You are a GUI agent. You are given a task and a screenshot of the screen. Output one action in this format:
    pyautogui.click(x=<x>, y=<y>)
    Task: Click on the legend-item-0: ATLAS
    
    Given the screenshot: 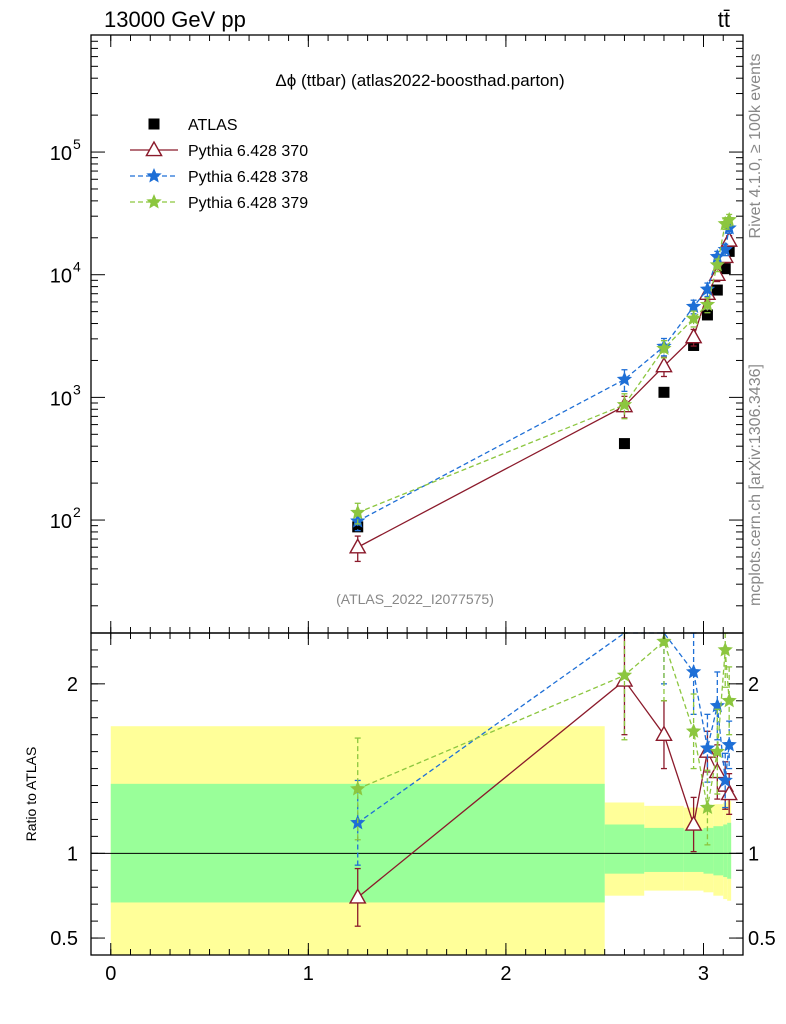 What is the action you would take?
    pyautogui.click(x=193, y=125)
    